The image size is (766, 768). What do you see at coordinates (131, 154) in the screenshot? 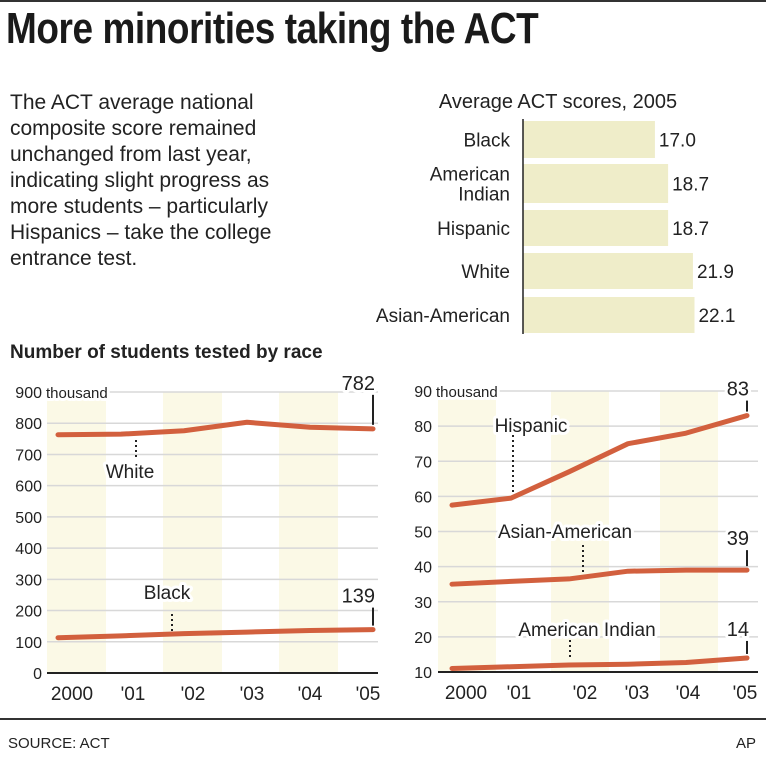
I see `intro-line: unchanged from last year,` at bounding box center [131, 154].